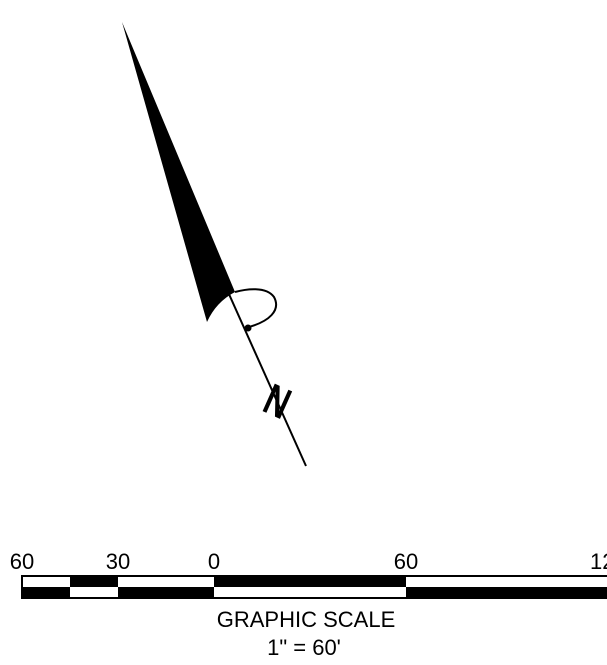 The width and height of the screenshot is (607, 665). Describe the element at coordinates (304, 647) in the screenshot. I see `scale-ratio: 1" = 60'` at that location.